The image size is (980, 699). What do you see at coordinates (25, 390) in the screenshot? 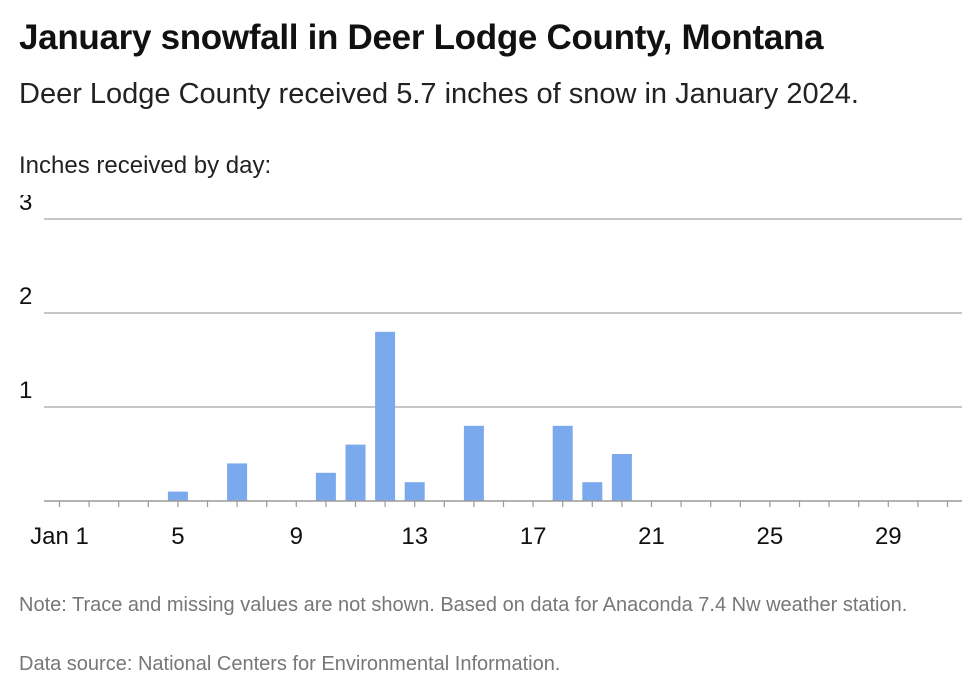
I see `y-tick-label: 1` at bounding box center [25, 390].